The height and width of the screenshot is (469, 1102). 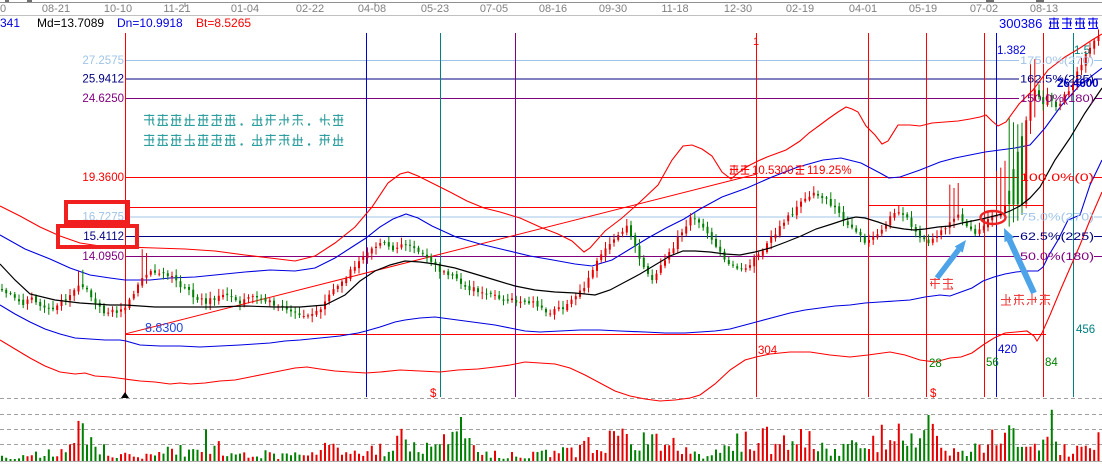 What do you see at coordinates (1078, 84) in the screenshot?
I see `svg-text: 26.4600` at bounding box center [1078, 84].